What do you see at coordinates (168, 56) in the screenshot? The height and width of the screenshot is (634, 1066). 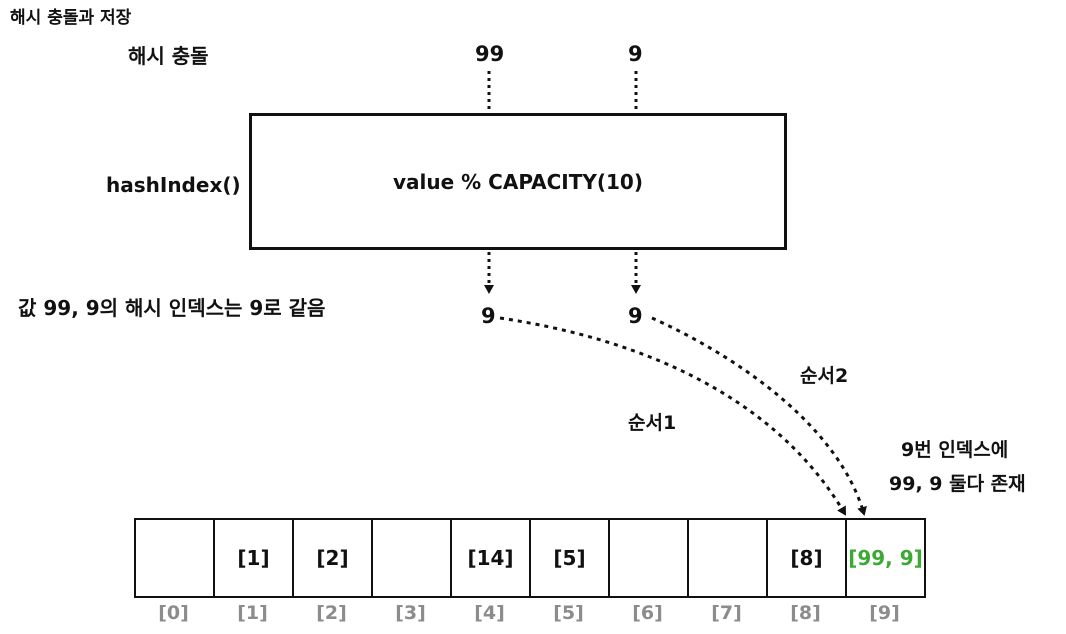 I see `hash-collision-label: 해시 충돌` at bounding box center [168, 56].